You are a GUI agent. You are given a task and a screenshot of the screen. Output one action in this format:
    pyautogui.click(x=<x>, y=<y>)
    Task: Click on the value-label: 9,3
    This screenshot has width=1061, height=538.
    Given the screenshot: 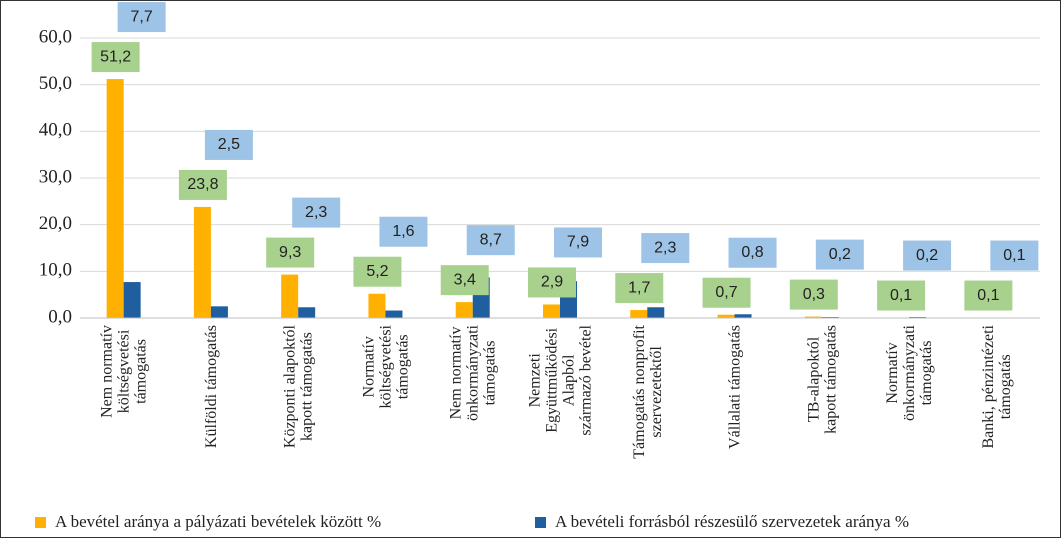 What is the action you would take?
    pyautogui.click(x=290, y=252)
    